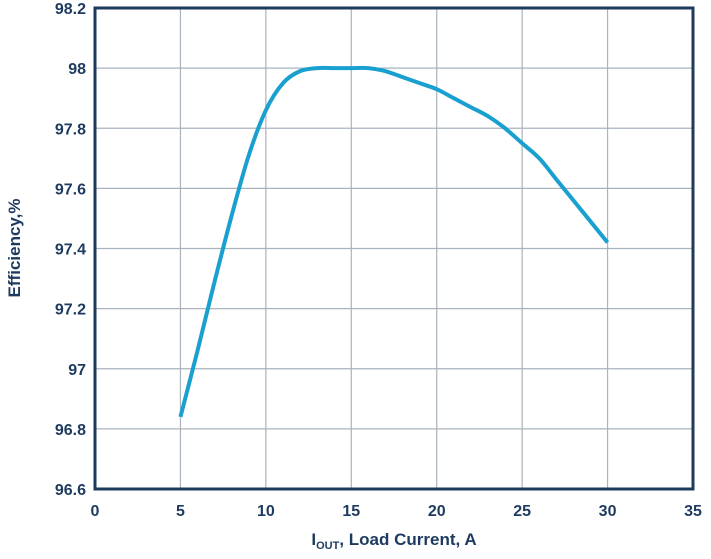  What do you see at coordinates (608, 511) in the screenshot?
I see `x-tick-label: 30` at bounding box center [608, 511].